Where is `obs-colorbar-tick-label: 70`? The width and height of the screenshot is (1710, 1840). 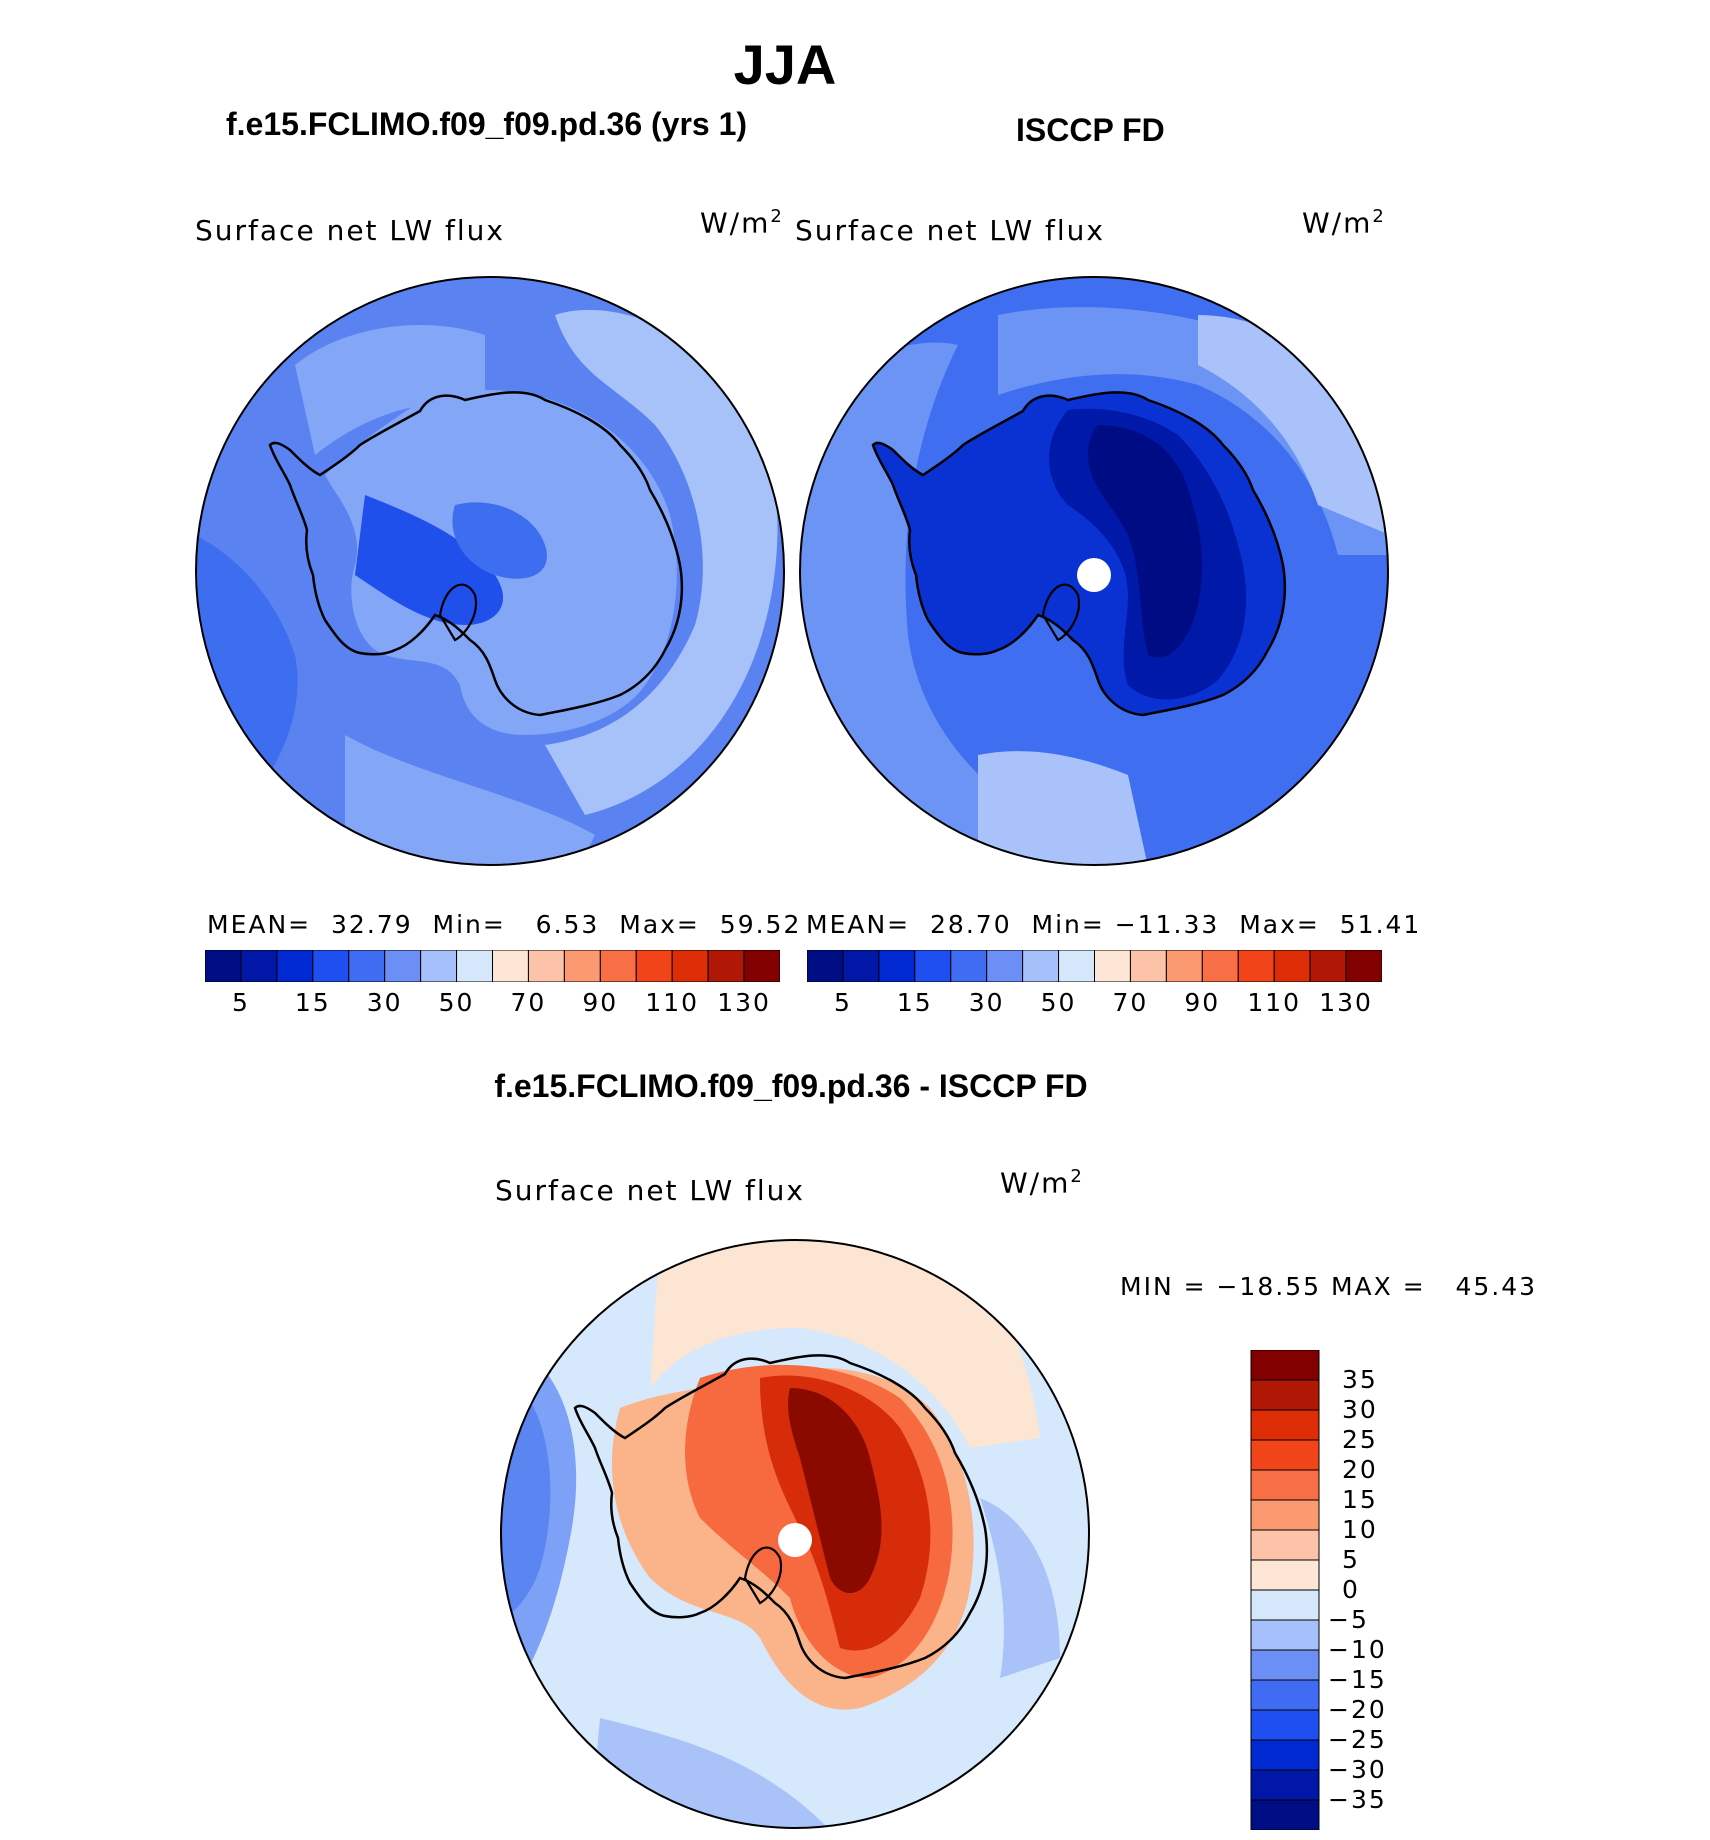
obs-colorbar-tick-label: 70 is located at coordinates (1130, 1002).